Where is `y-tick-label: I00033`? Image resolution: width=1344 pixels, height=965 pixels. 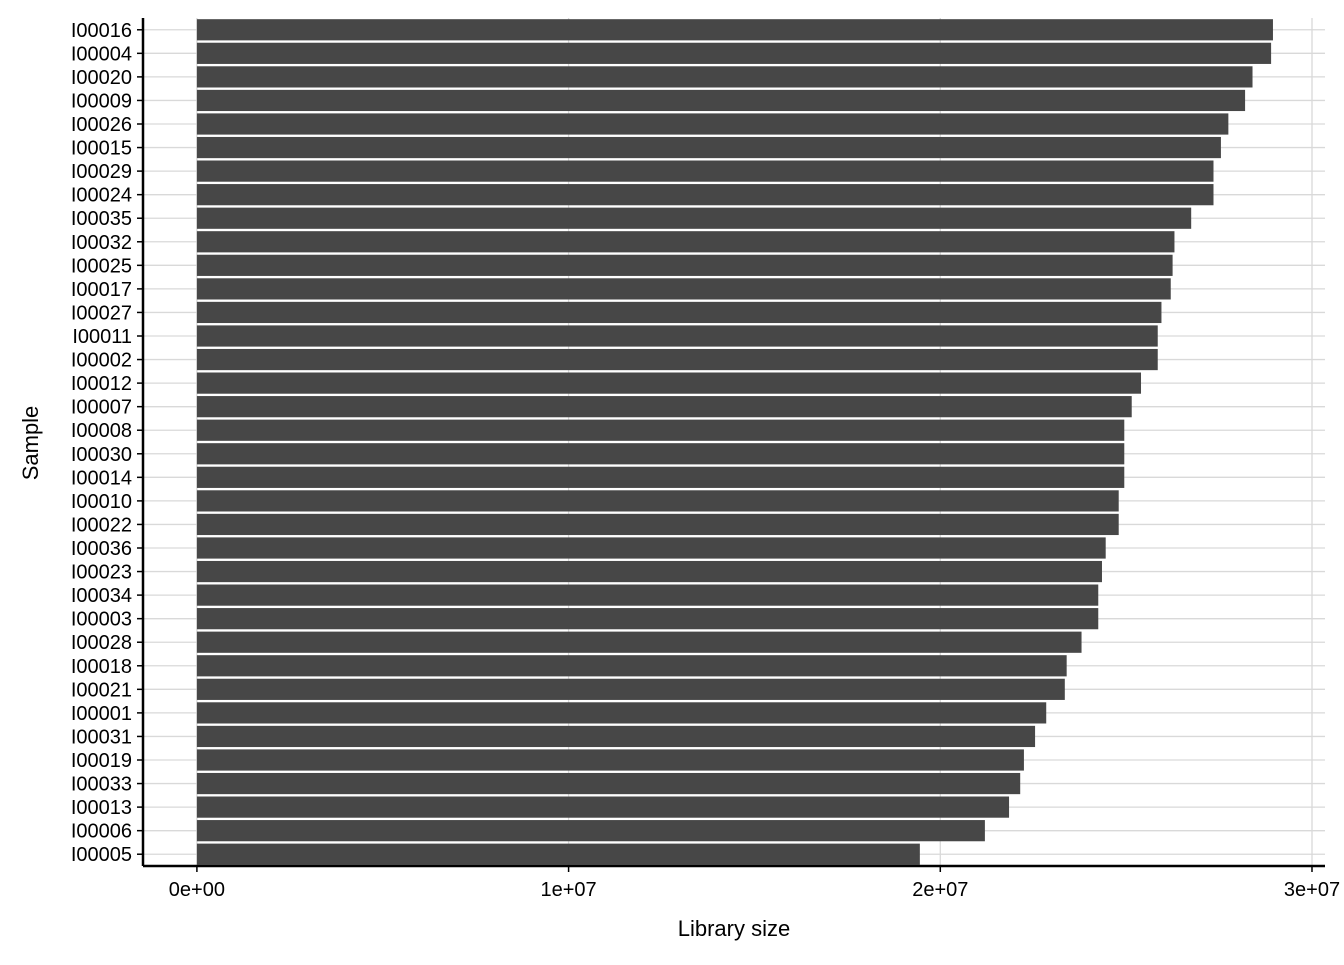
y-tick-label: I00033 is located at coordinates (101, 785).